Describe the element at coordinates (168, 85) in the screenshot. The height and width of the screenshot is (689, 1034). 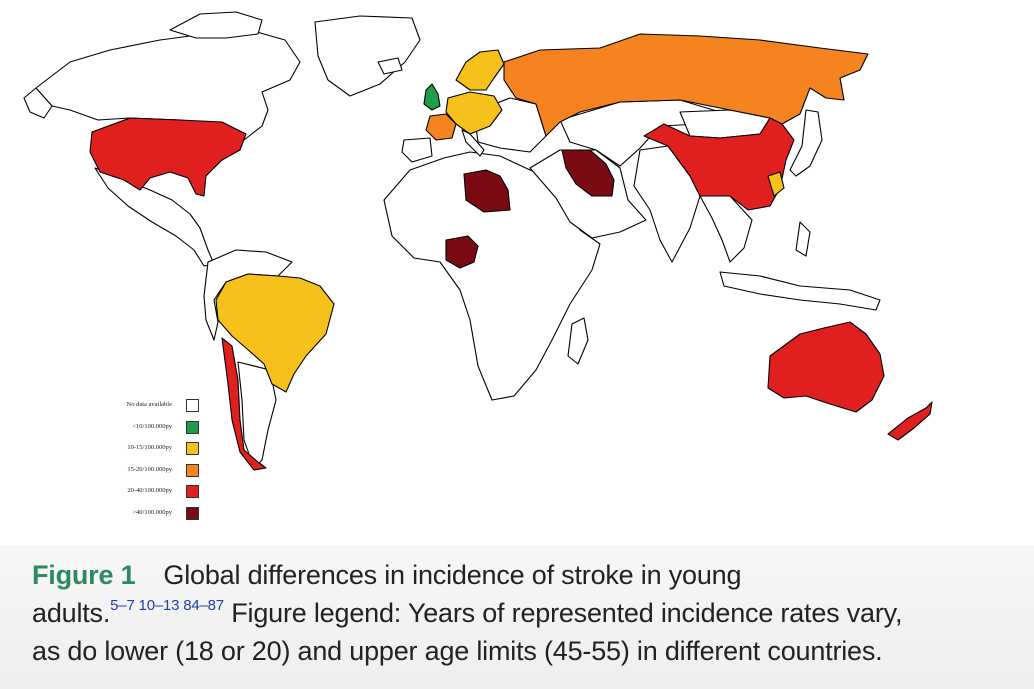
I see `canada` at that location.